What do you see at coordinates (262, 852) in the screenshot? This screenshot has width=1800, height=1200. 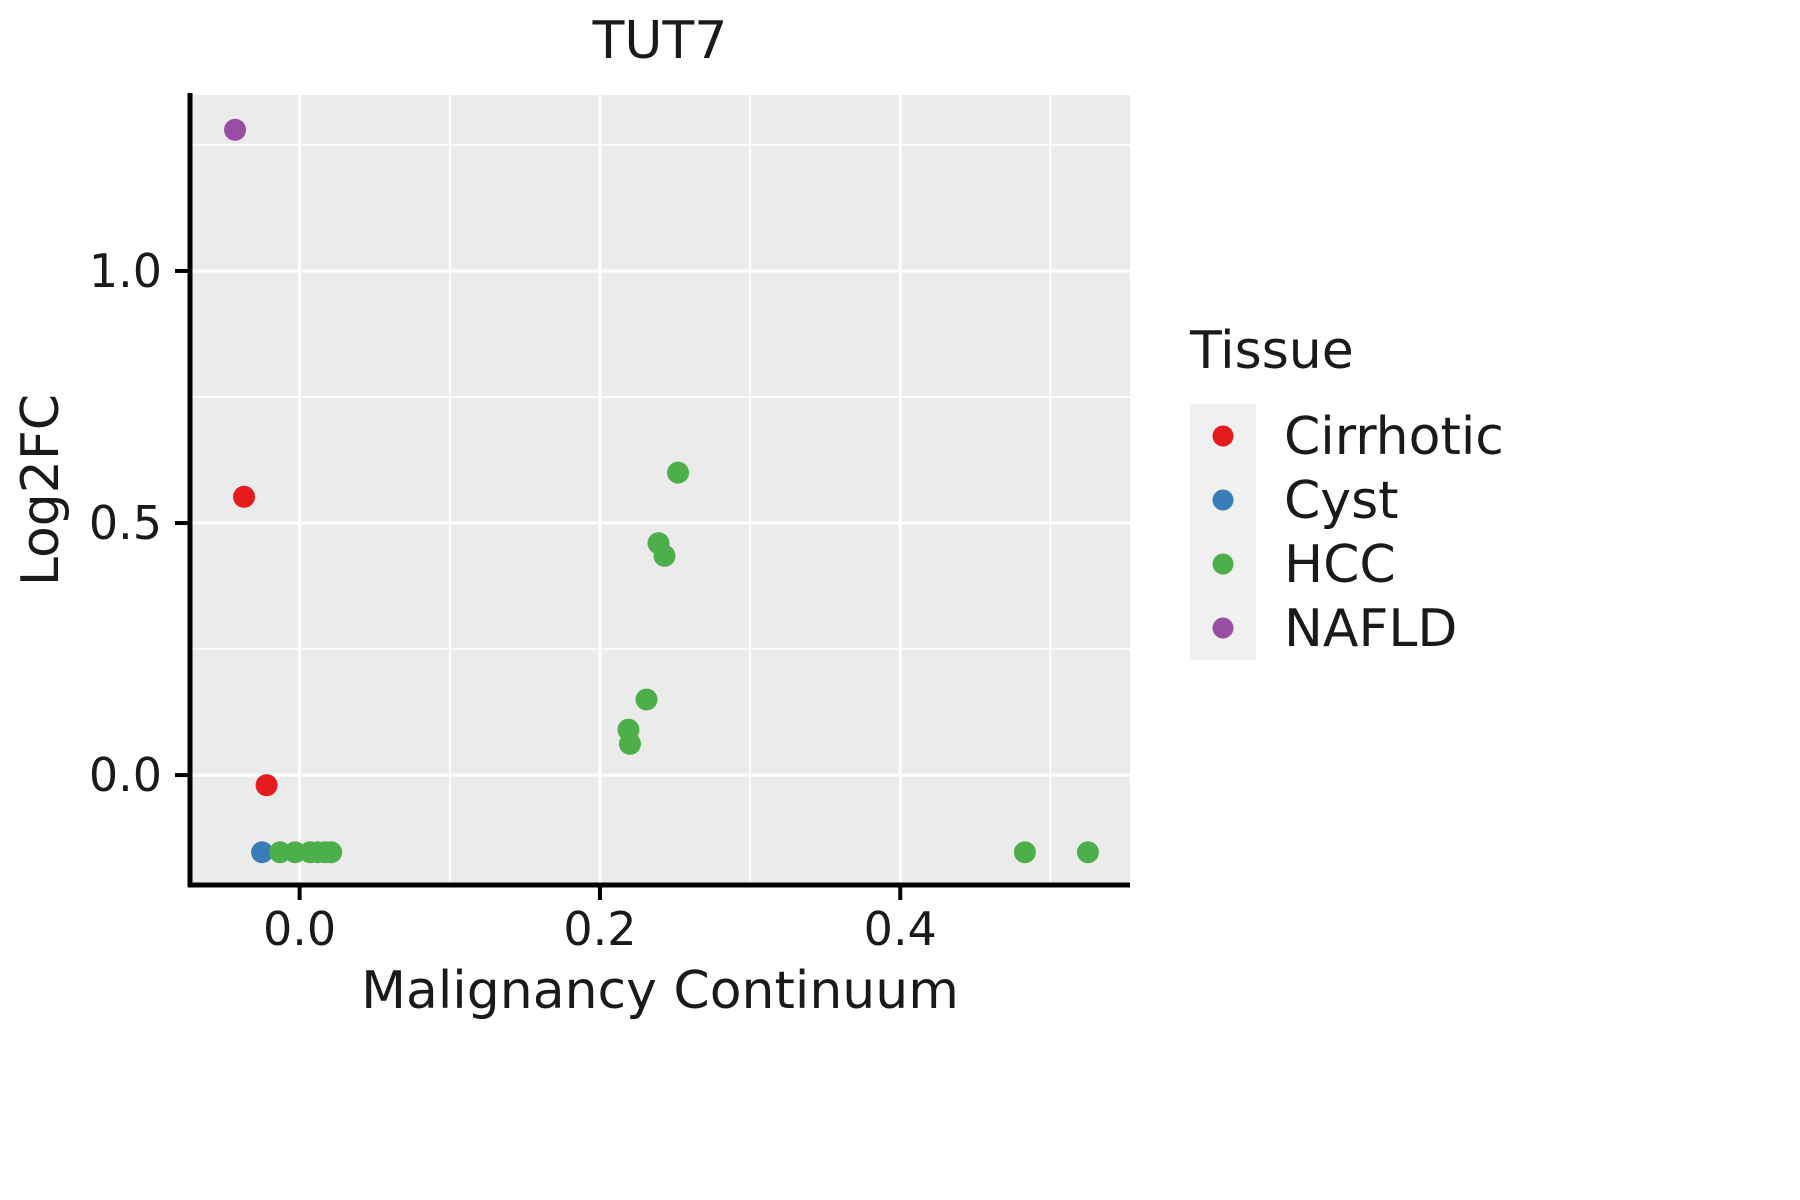 I see `data-point-cyst` at bounding box center [262, 852].